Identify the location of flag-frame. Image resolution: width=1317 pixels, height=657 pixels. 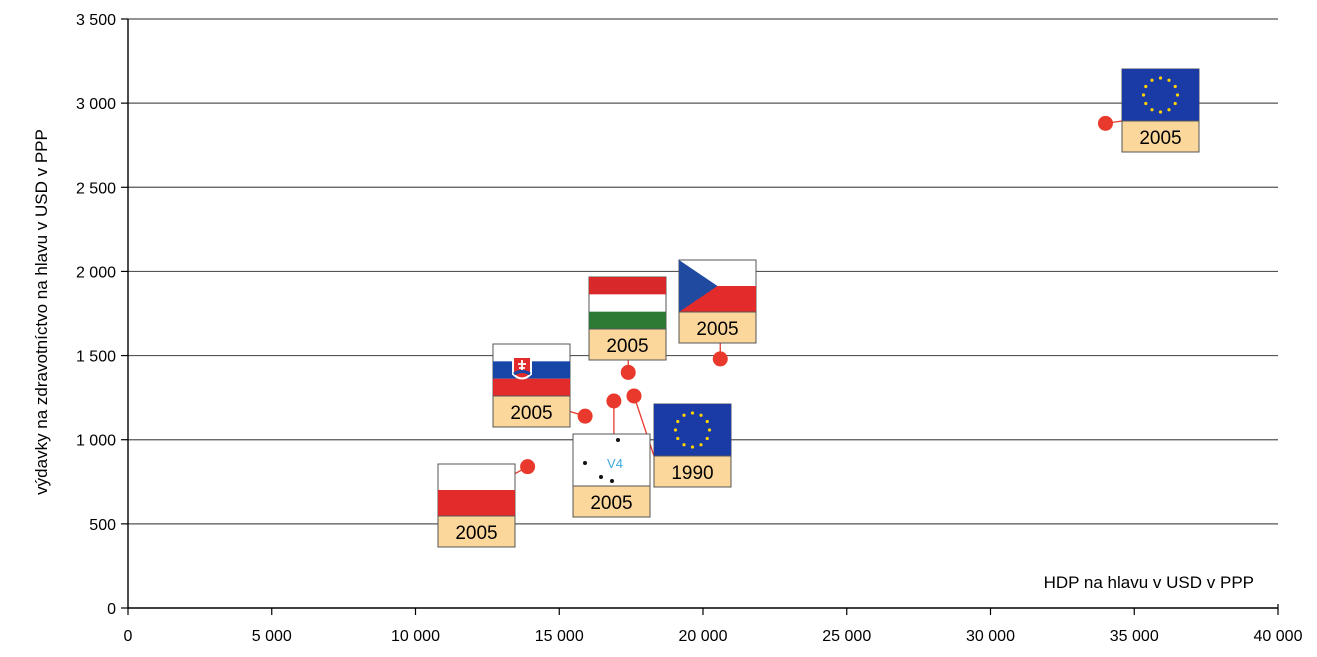
(611, 460).